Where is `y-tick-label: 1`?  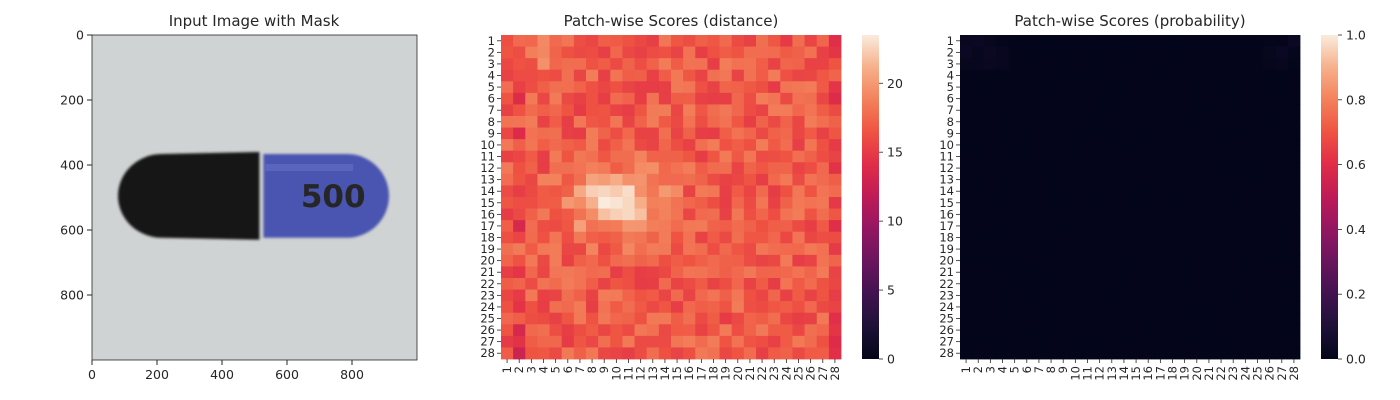 y-tick-label: 1 is located at coordinates (950, 41).